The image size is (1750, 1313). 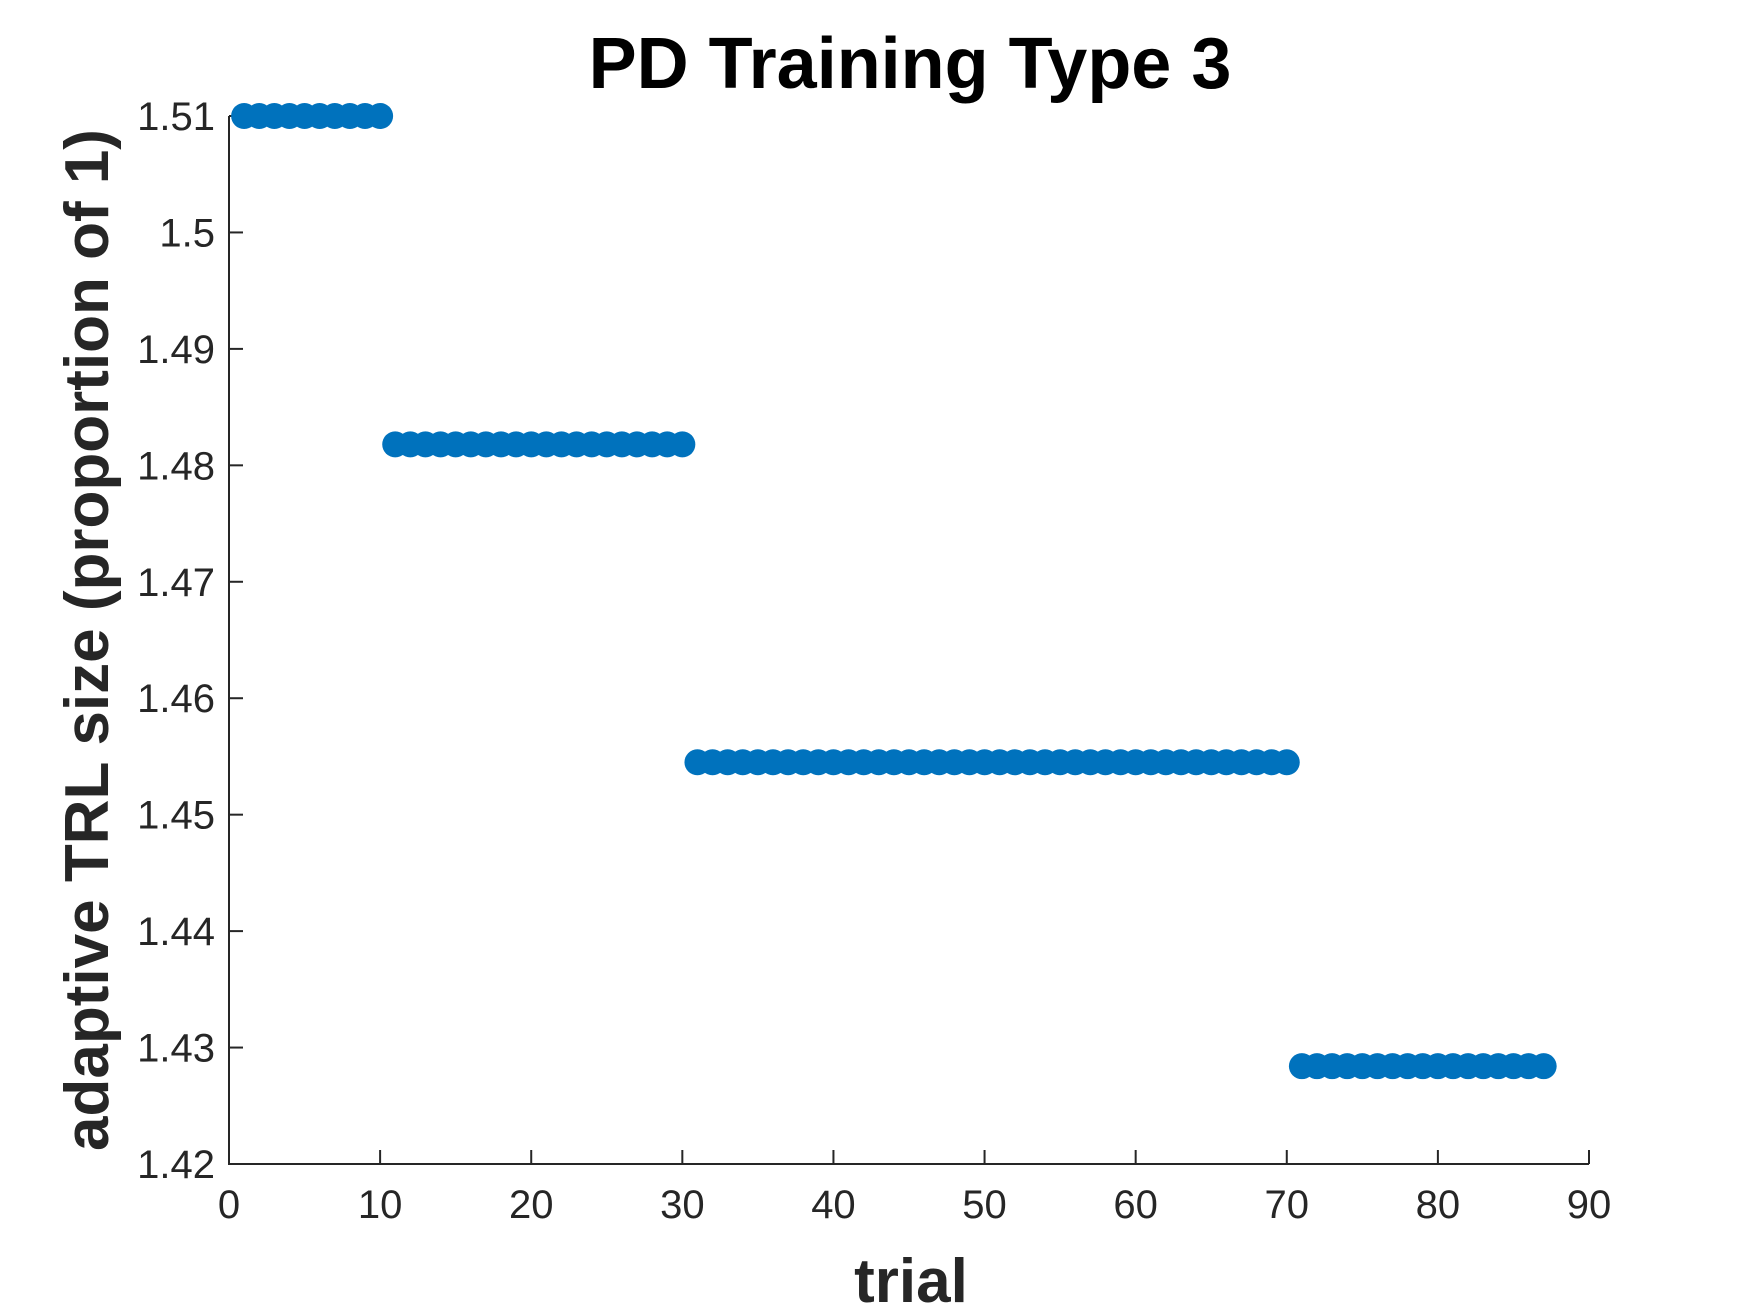 What do you see at coordinates (176, 350) in the screenshot?
I see `y-tick-label: 1.49` at bounding box center [176, 350].